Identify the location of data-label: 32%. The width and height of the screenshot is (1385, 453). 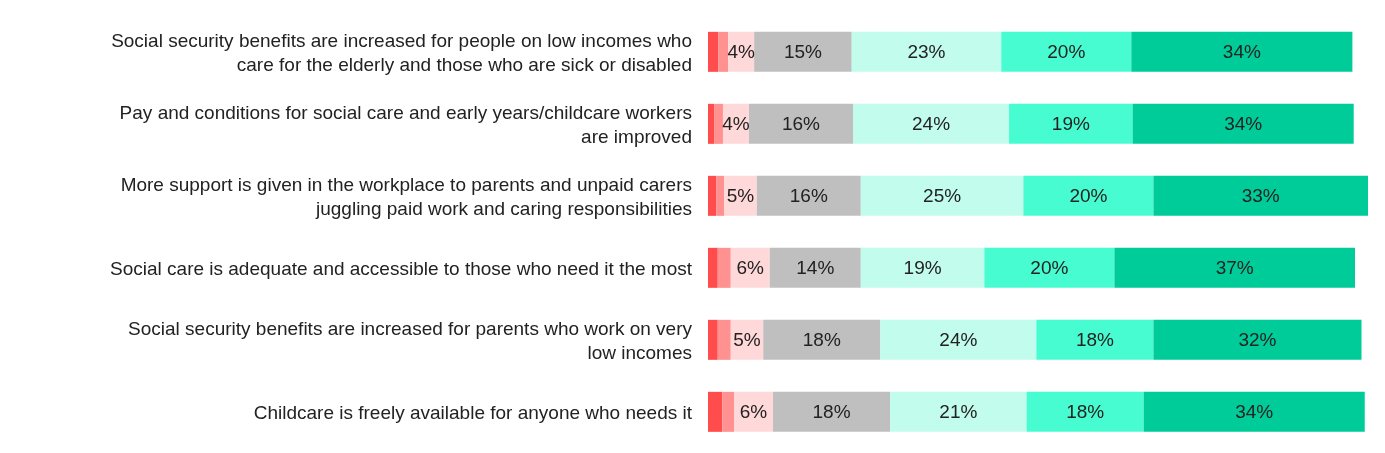
(1257, 340).